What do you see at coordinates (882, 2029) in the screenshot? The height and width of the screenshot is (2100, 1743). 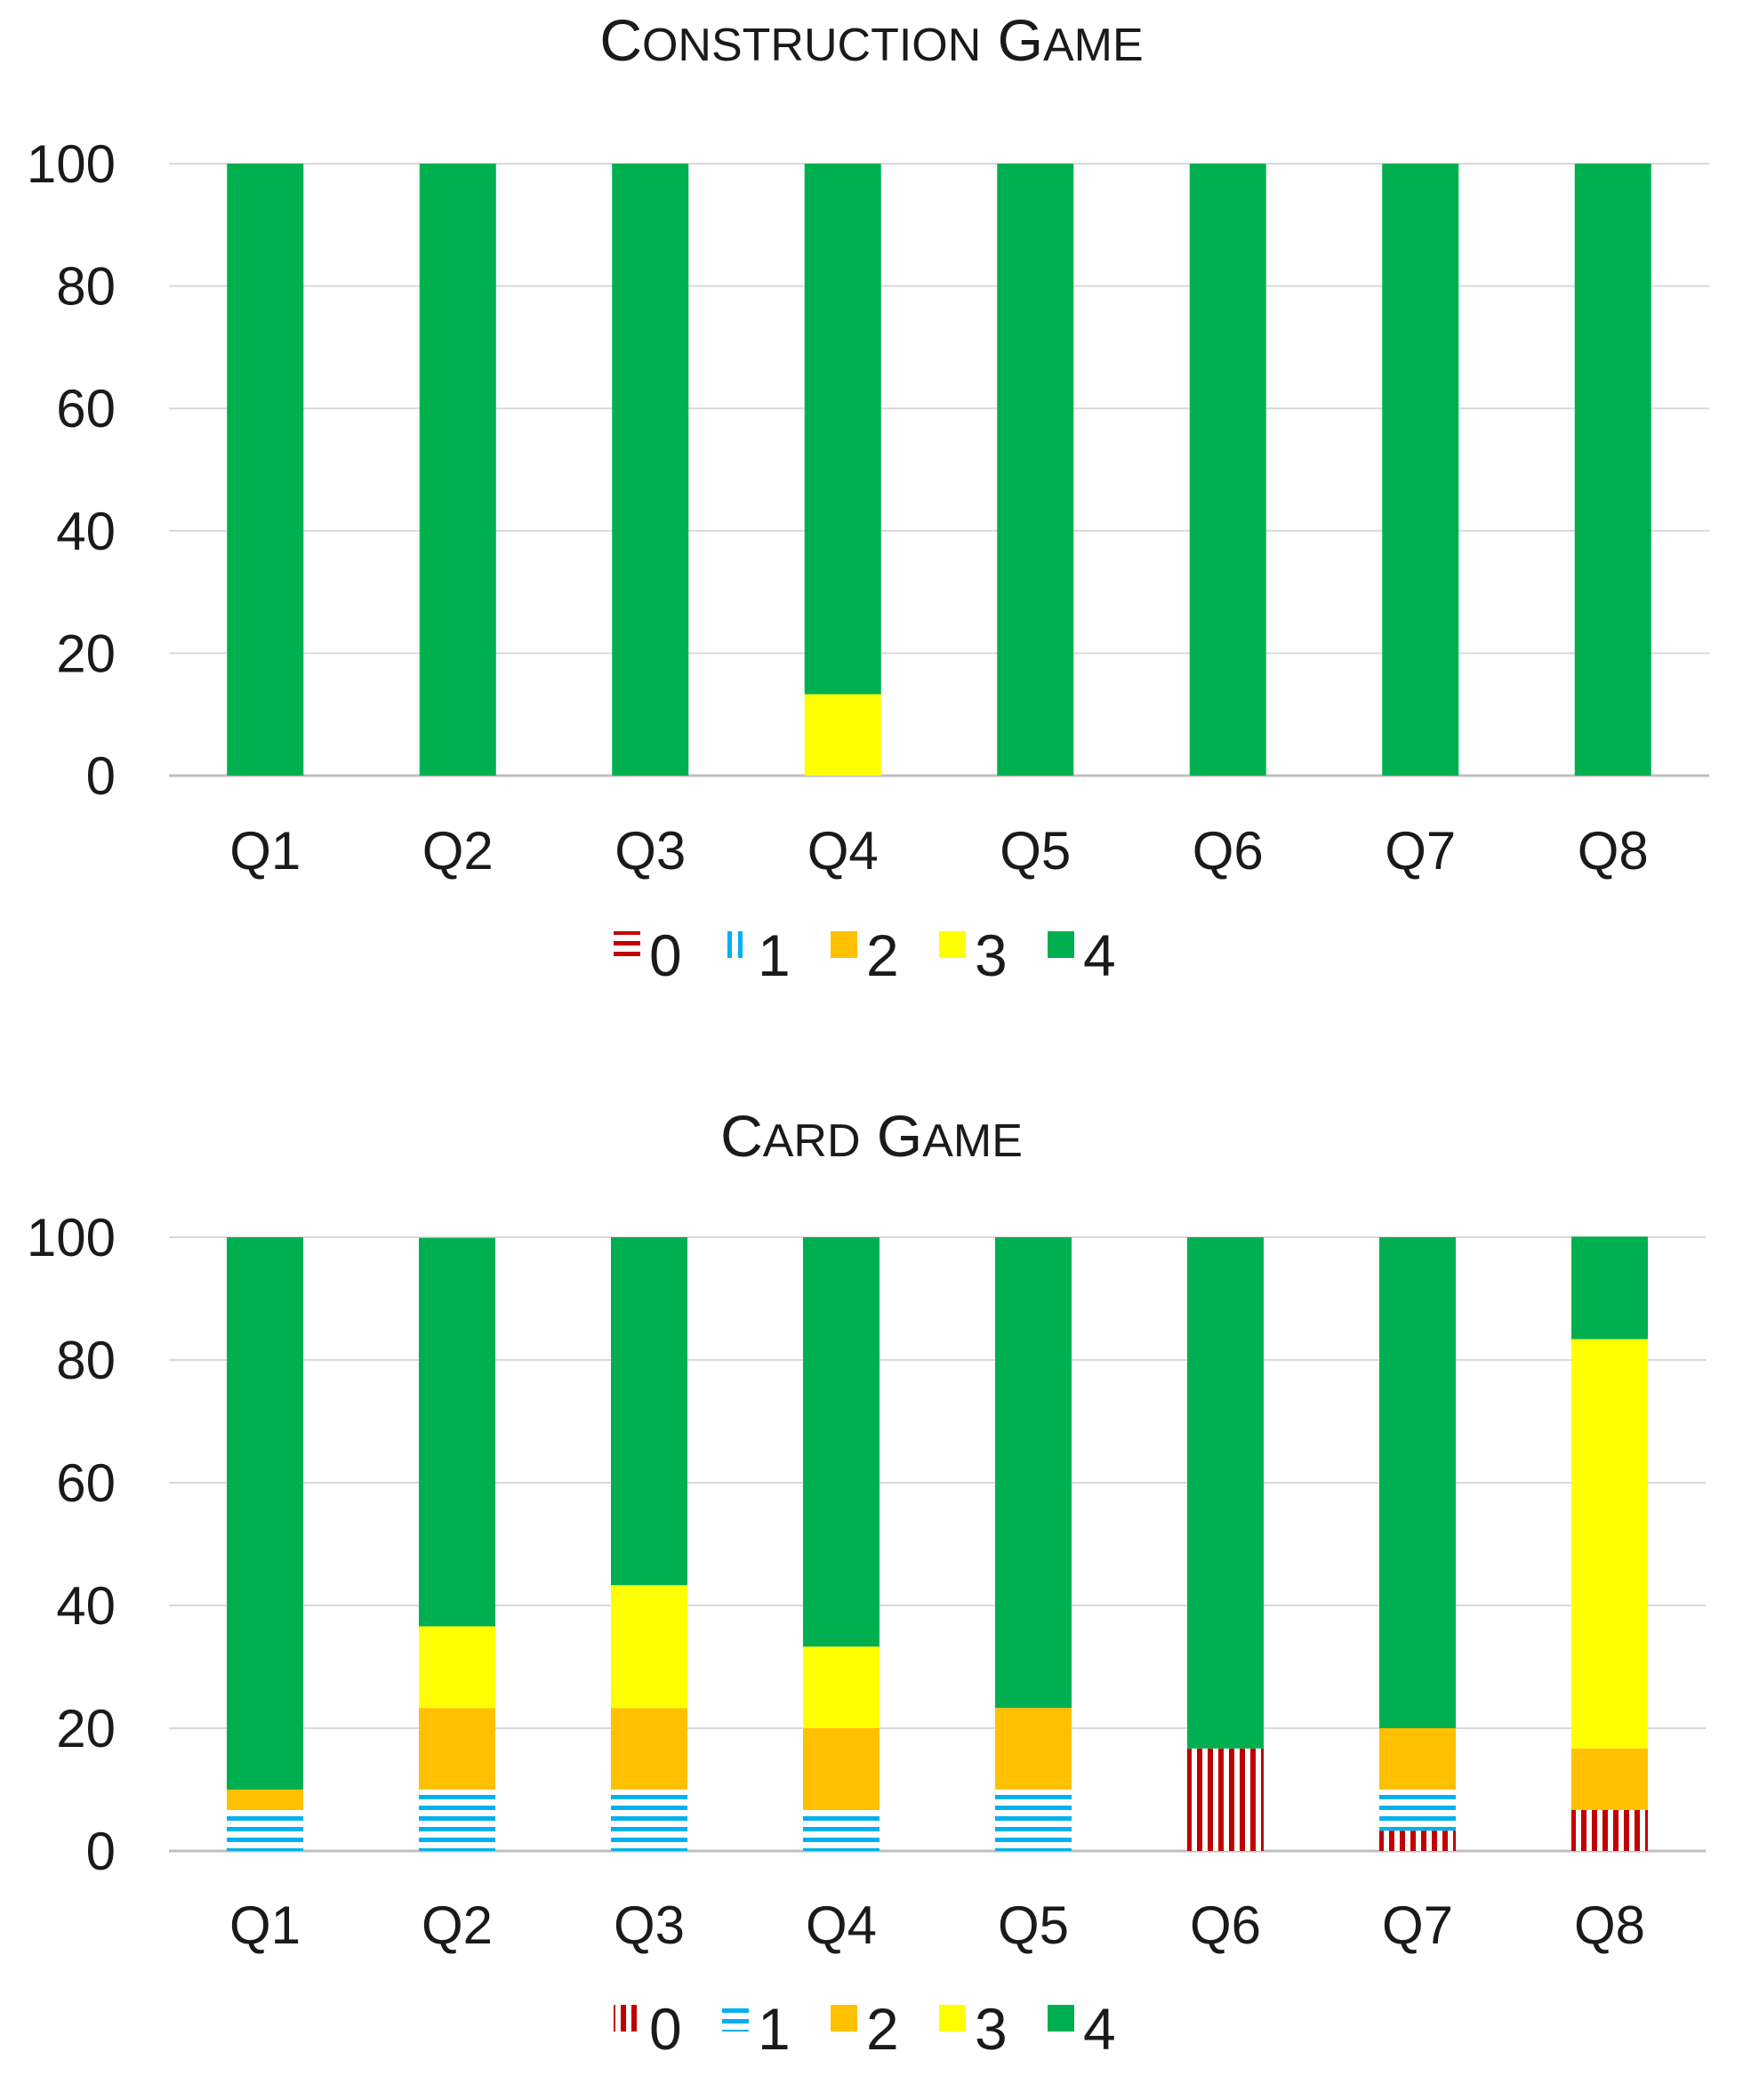 I see `chart-card-game-legend-label-2: 2` at bounding box center [882, 2029].